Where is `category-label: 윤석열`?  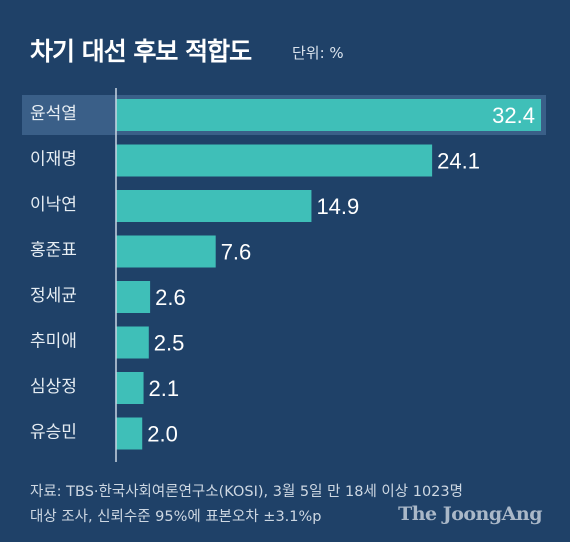 category-label: 윤석열 is located at coordinates (53, 114).